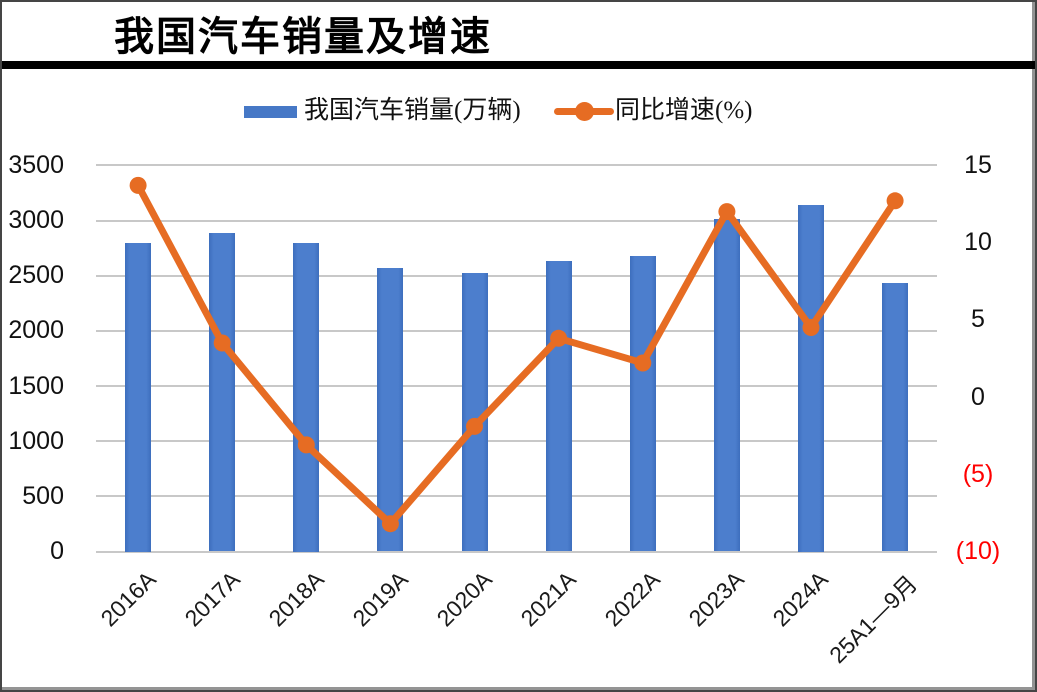 The image size is (1037, 692). What do you see at coordinates (36, 330) in the screenshot?
I see `y-axis-label: 2000` at bounding box center [36, 330].